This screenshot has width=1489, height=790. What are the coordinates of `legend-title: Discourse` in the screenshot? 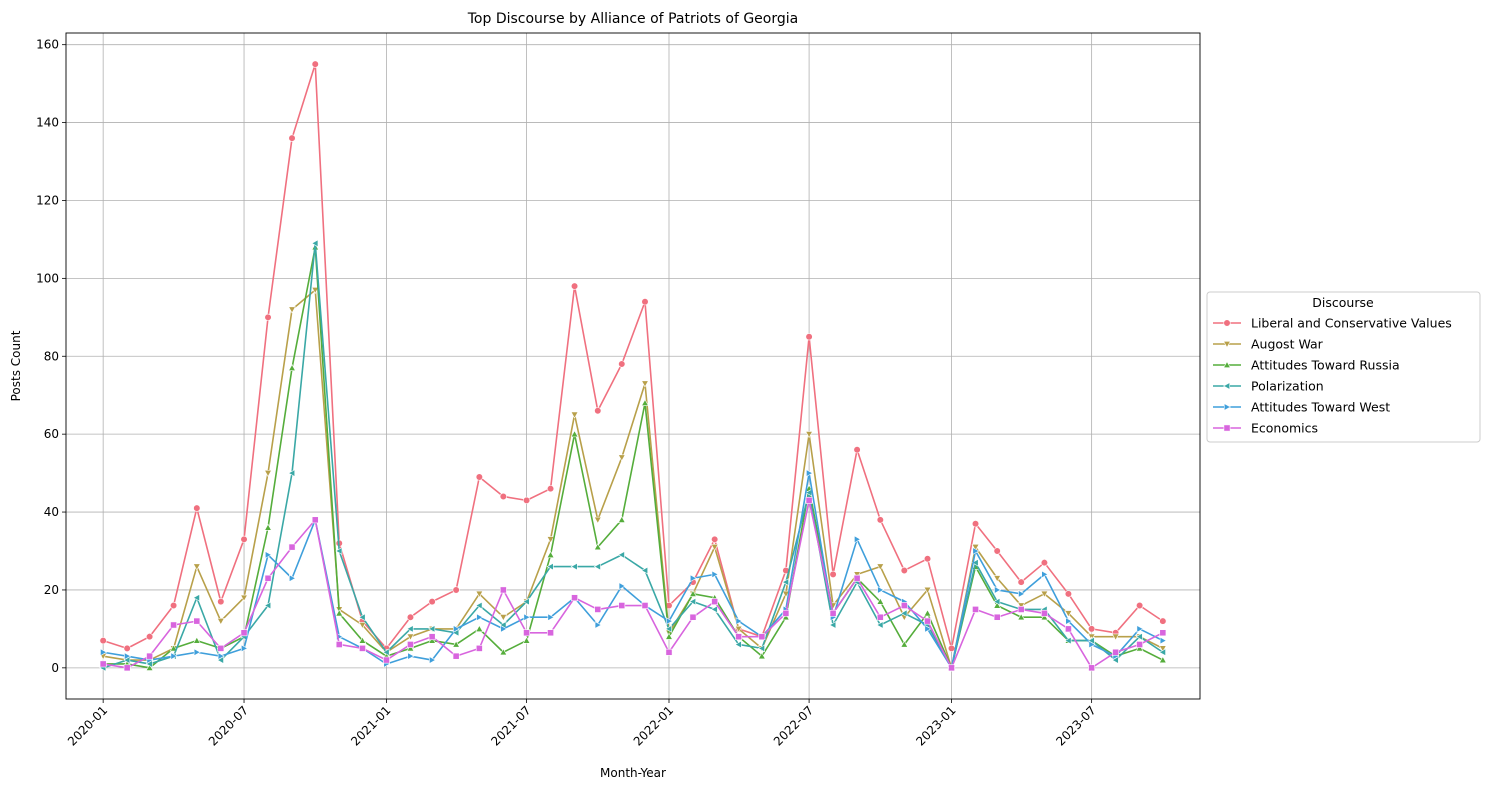 It's located at (1343, 302).